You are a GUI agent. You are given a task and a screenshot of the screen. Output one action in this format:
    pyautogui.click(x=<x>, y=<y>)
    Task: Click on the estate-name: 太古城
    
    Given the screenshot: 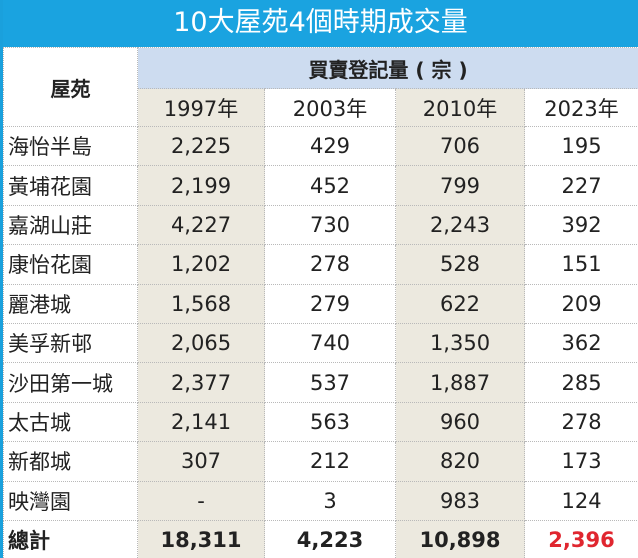 What is the action you would take?
    pyautogui.click(x=70, y=422)
    